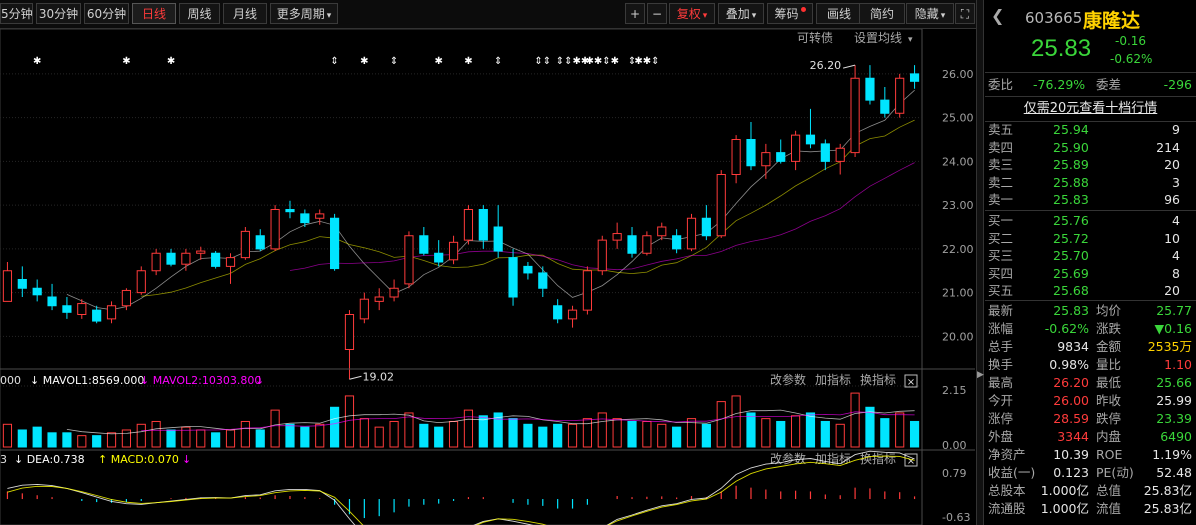 The image size is (1196, 525). Describe the element at coordinates (199, 13) in the screenshot. I see `period-weekly-button: 周线` at that location.